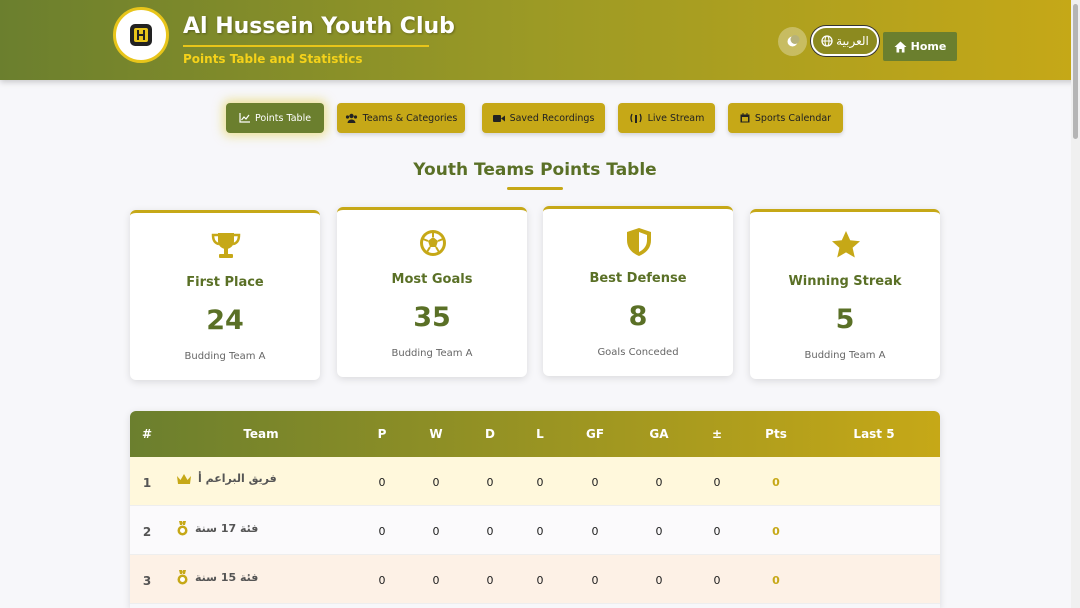 Image resolution: width=1080 pixels, height=608 pixels. I want to click on stream-icon, so click(635, 118).